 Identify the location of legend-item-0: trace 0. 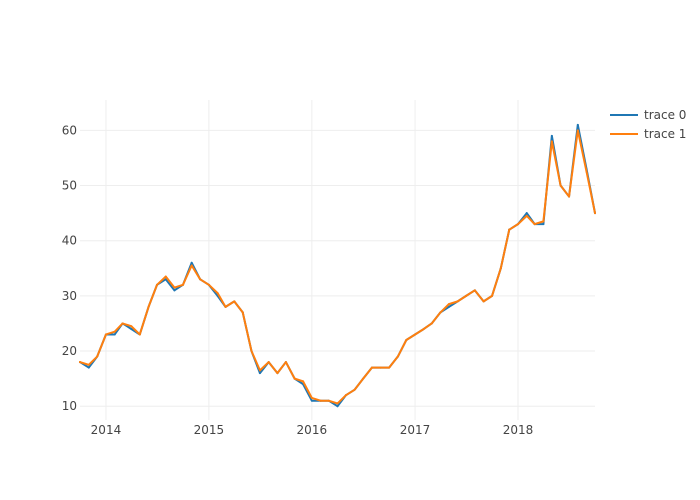
(648, 115).